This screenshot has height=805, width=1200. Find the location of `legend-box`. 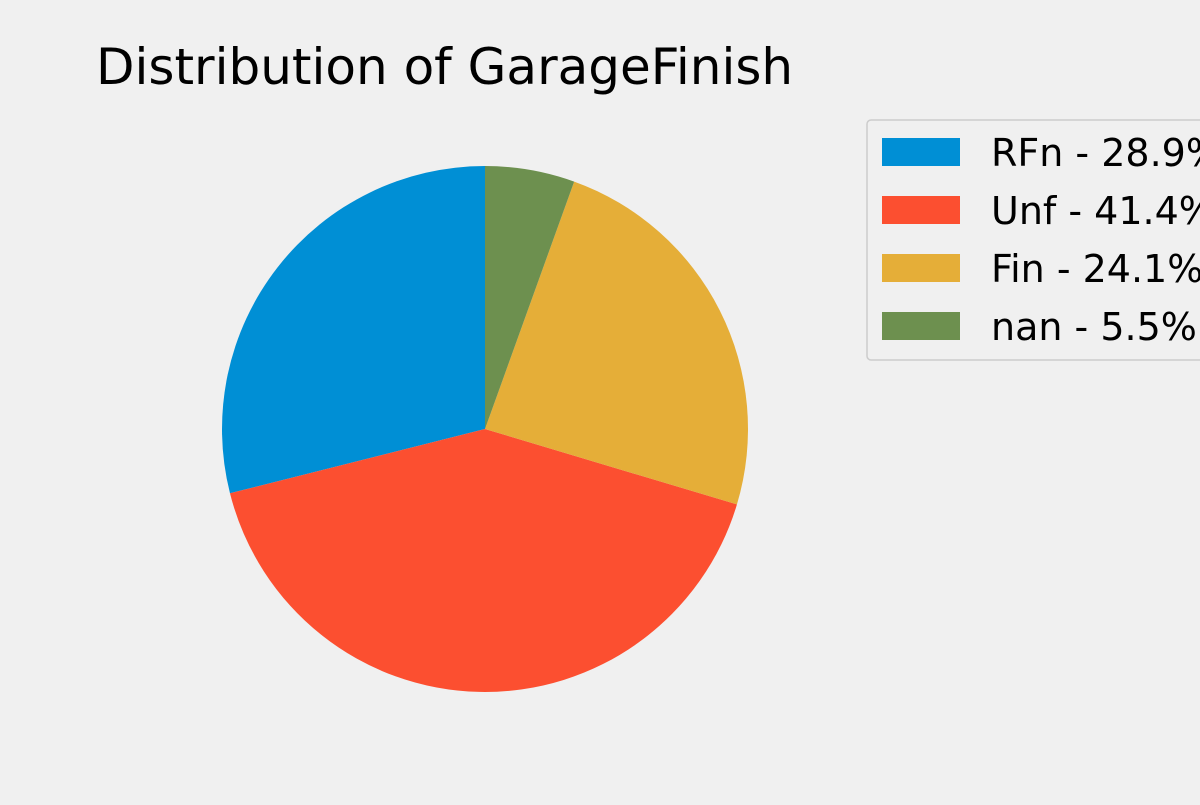

legend-box is located at coordinates (1033, 240).